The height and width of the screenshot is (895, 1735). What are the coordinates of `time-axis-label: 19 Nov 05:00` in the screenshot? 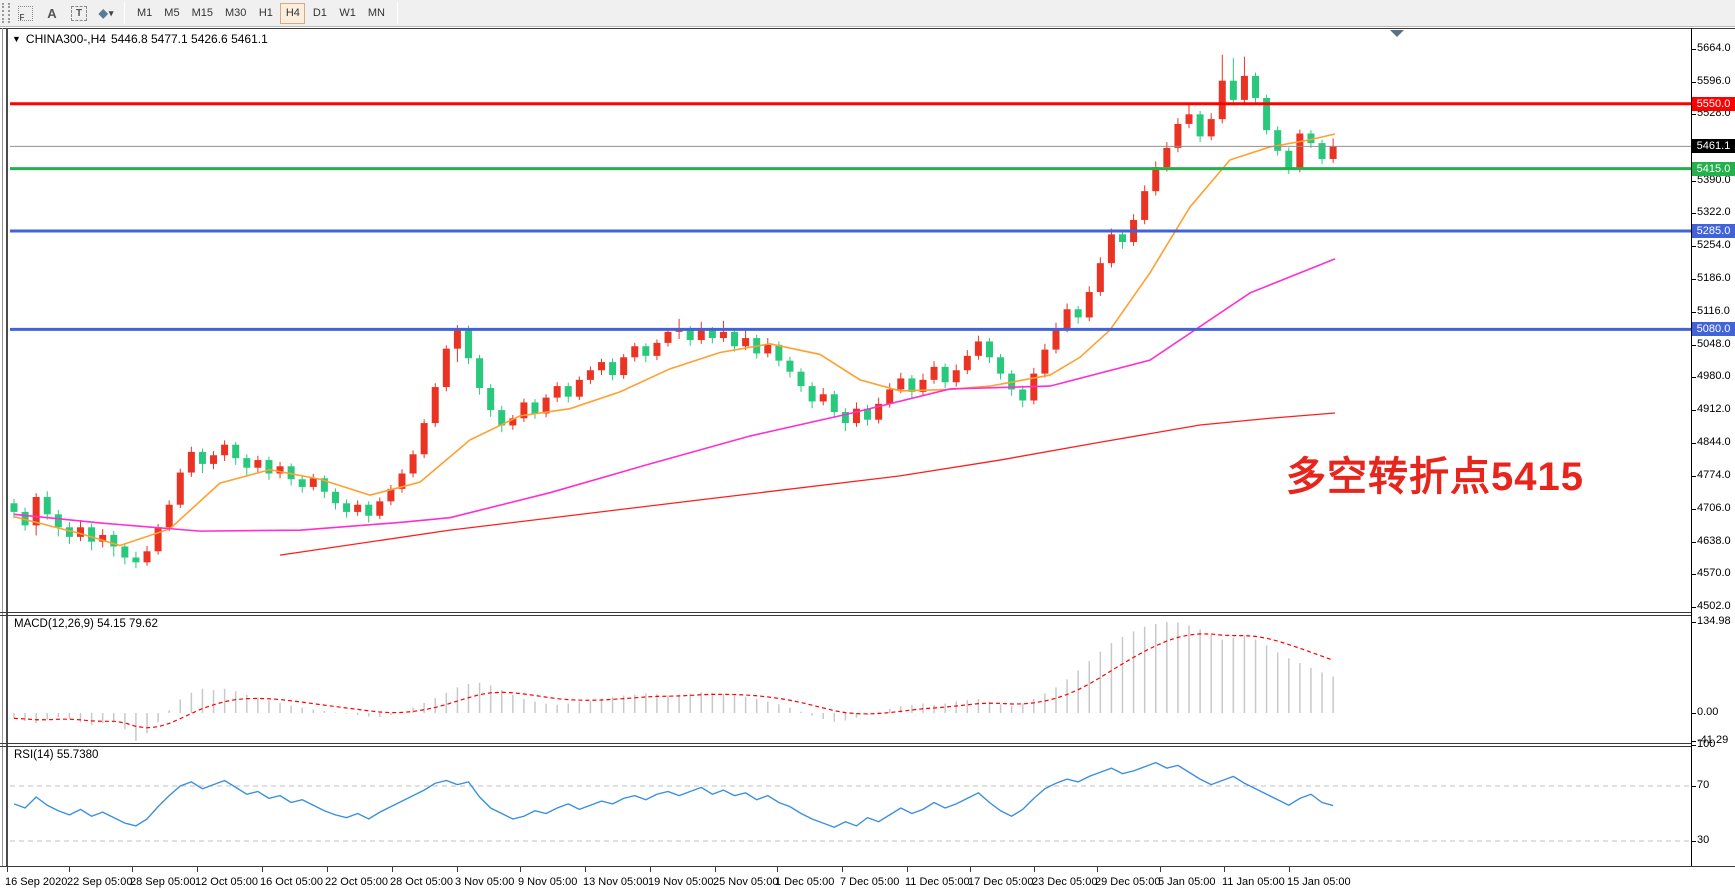 It's located at (681, 882).